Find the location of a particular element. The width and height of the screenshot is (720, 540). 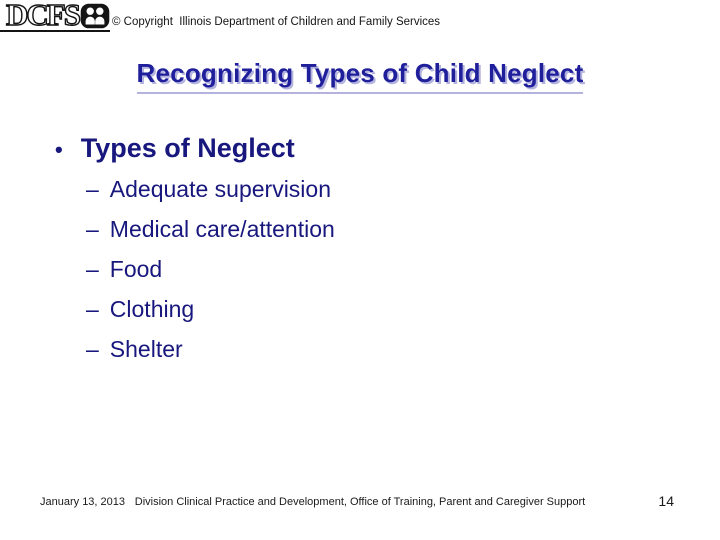

list-item-text: Shelter is located at coordinates (146, 349).